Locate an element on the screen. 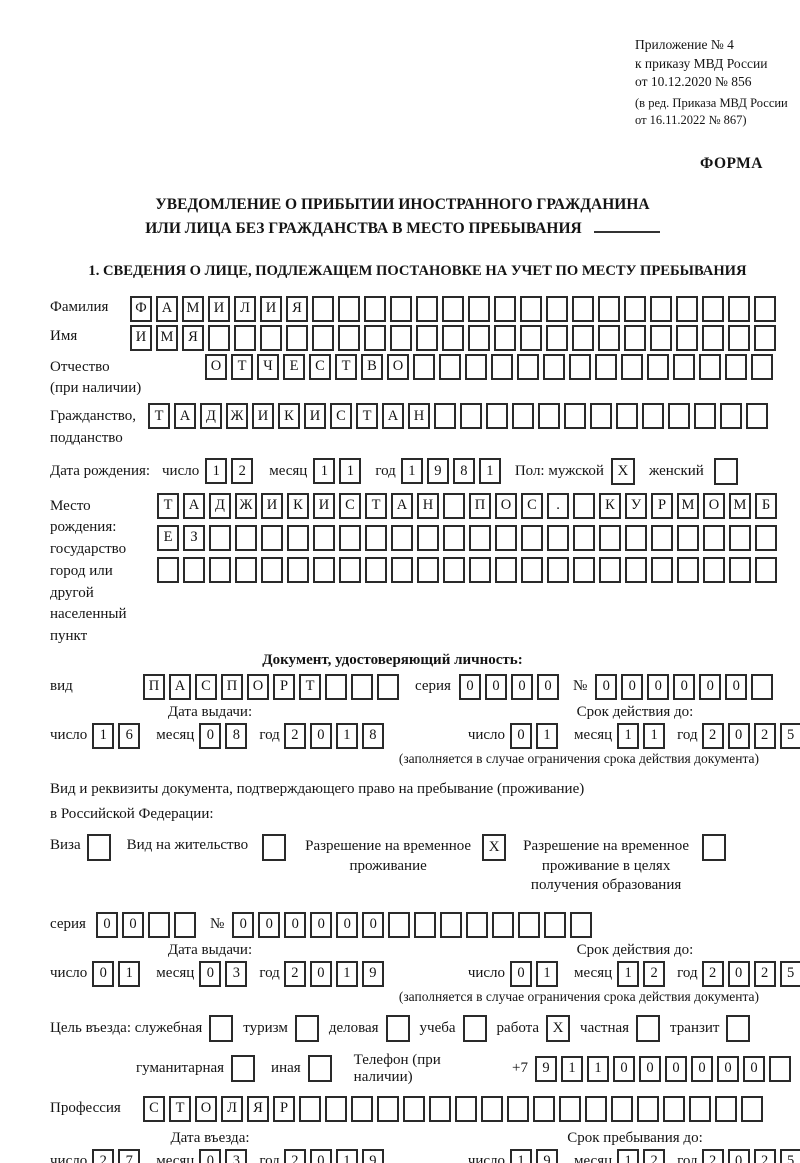 The width and height of the screenshot is (800, 1163). char-cell: А is located at coordinates (180, 686).